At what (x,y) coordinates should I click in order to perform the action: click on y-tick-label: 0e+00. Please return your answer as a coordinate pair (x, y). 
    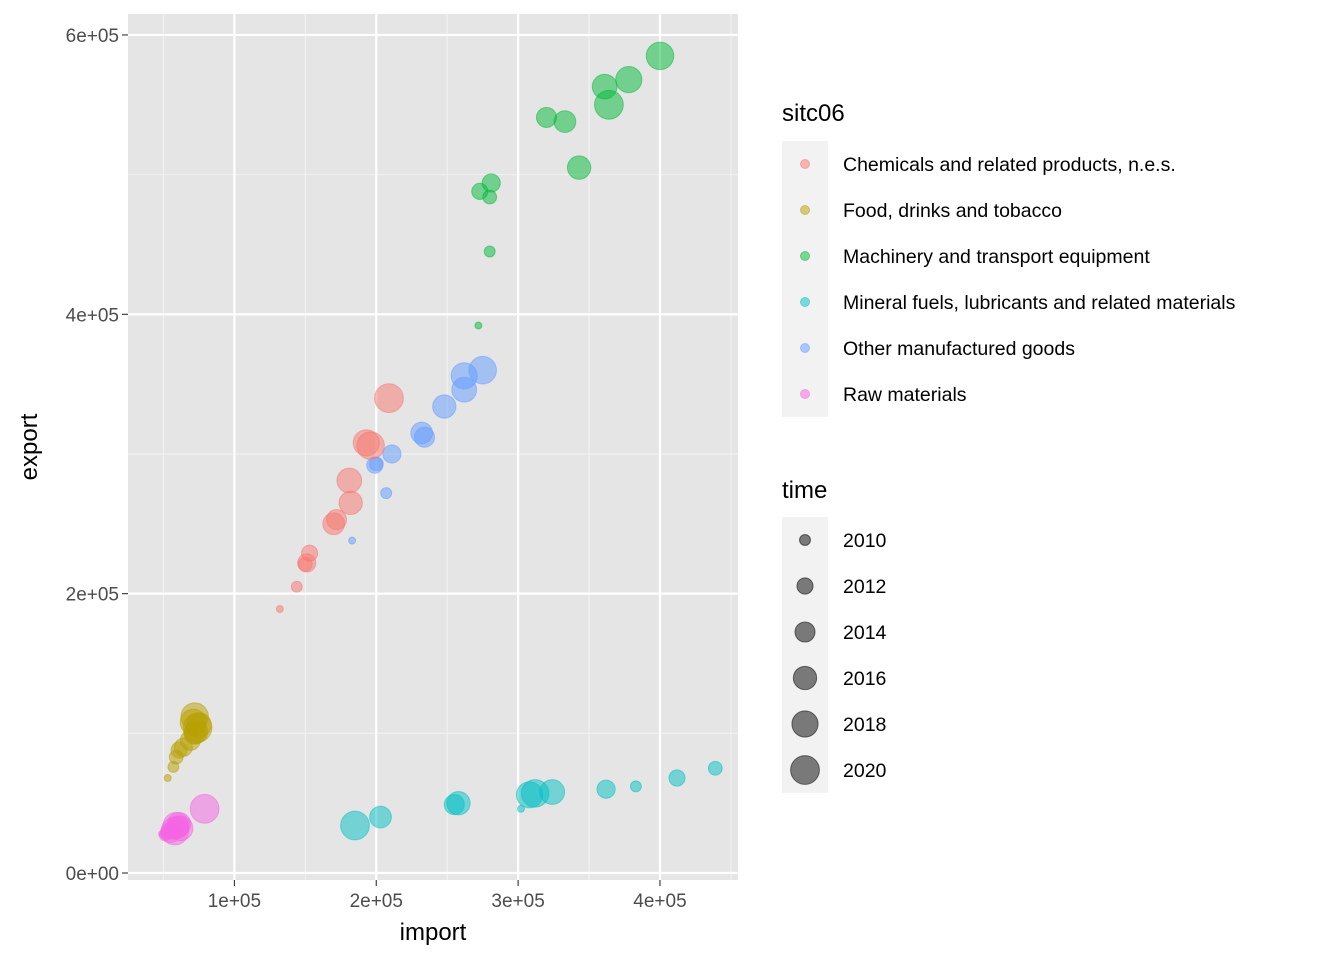
    Looking at the image, I should click on (92, 874).